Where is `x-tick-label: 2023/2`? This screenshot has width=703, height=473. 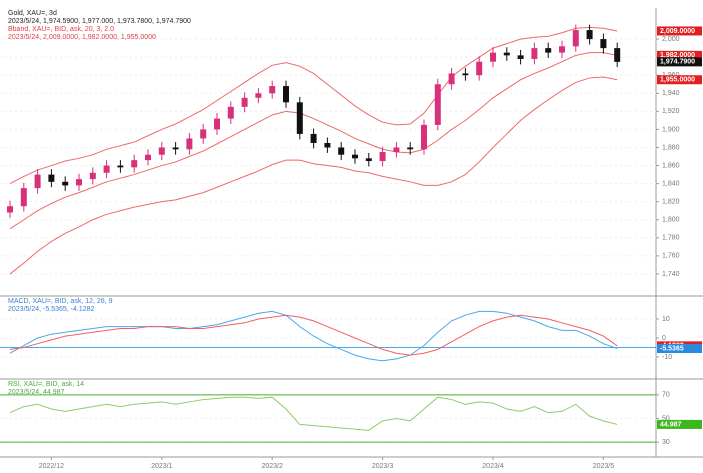 x-tick-label: 2023/2 is located at coordinates (272, 466).